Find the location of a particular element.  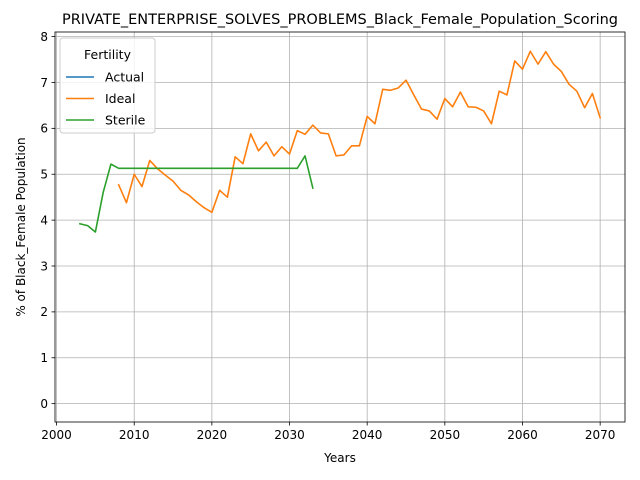

x-tick-label: 2070 is located at coordinates (600, 435).